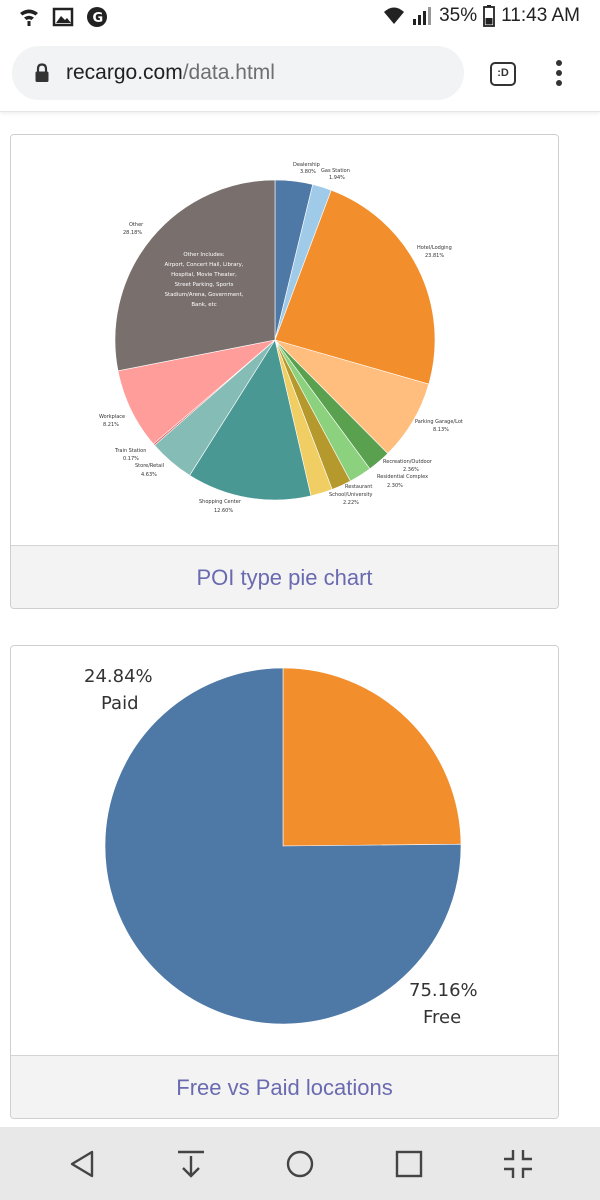  Describe the element at coordinates (560, 74) in the screenshot. I see `overflow-menu-icon` at that location.